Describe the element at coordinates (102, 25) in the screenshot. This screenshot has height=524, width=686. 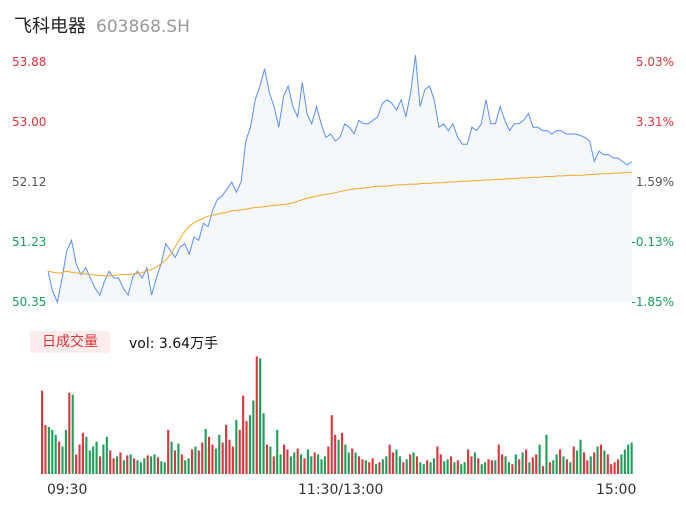
I see `stock-title: 飞科电器 603868.SH` at that location.